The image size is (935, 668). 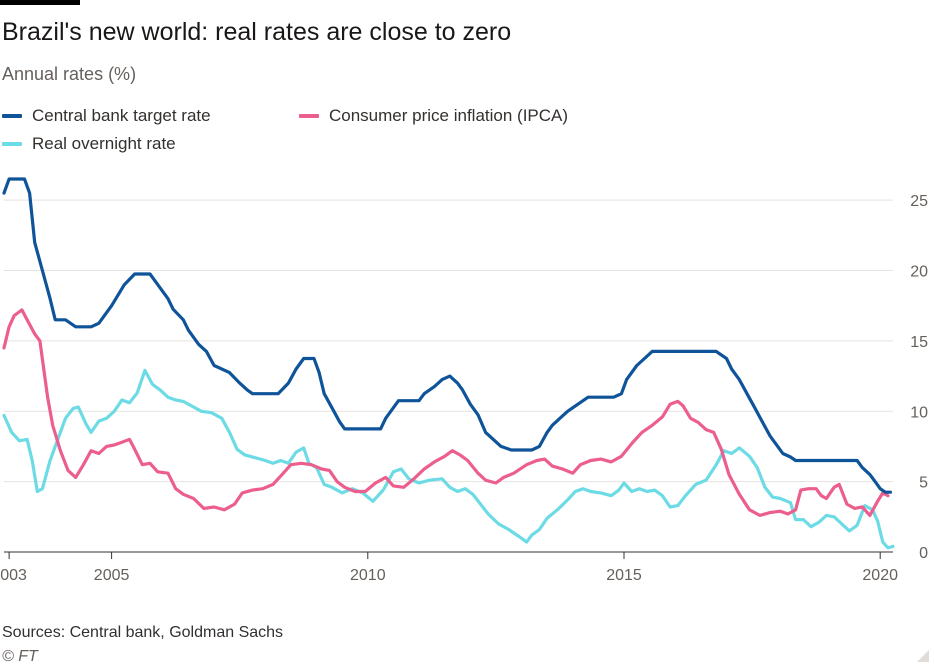 What do you see at coordinates (919, 412) in the screenshot?
I see `y-tick-label-10: 10` at bounding box center [919, 412].